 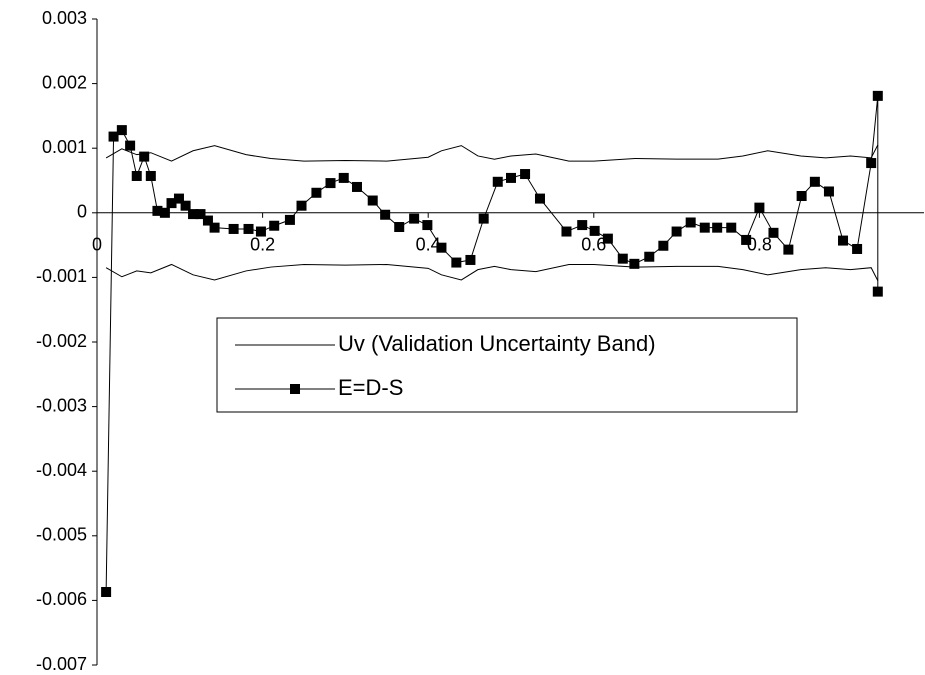 What do you see at coordinates (61, 535) in the screenshot?
I see `y-tick-label: -0.005` at bounding box center [61, 535].